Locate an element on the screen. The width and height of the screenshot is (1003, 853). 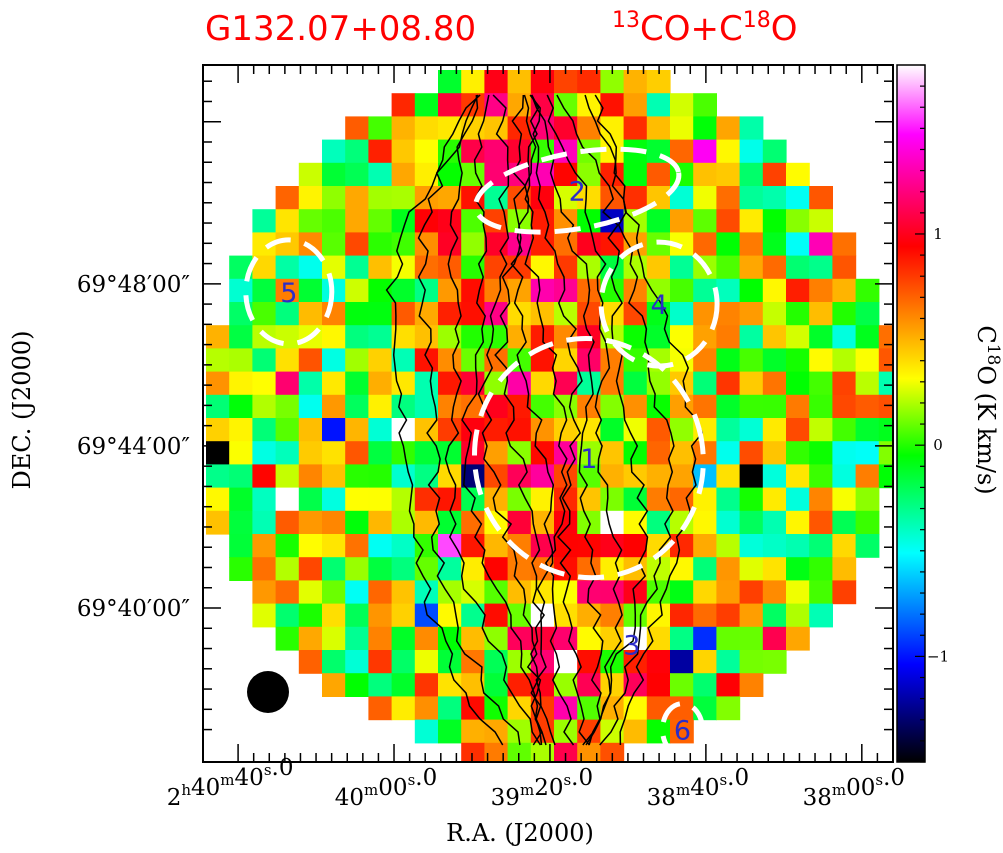
clump-label: 6 is located at coordinates (682, 731).